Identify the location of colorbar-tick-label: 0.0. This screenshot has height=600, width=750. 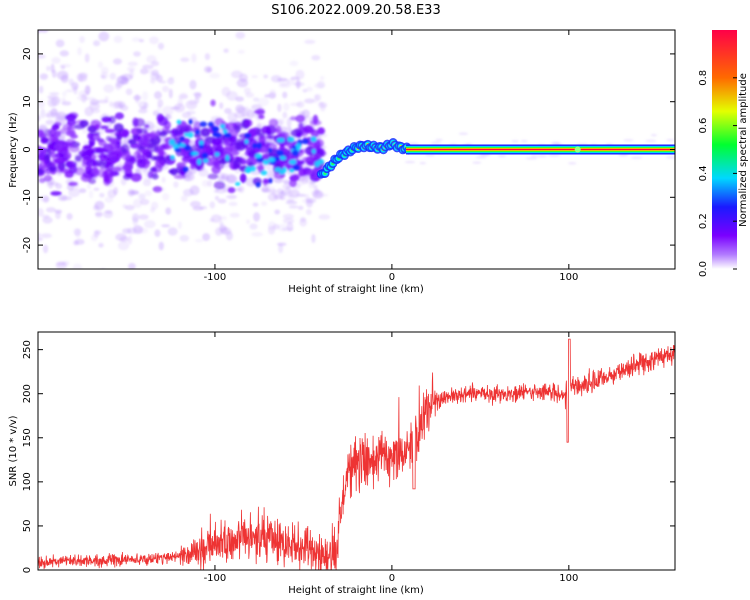
(703, 269).